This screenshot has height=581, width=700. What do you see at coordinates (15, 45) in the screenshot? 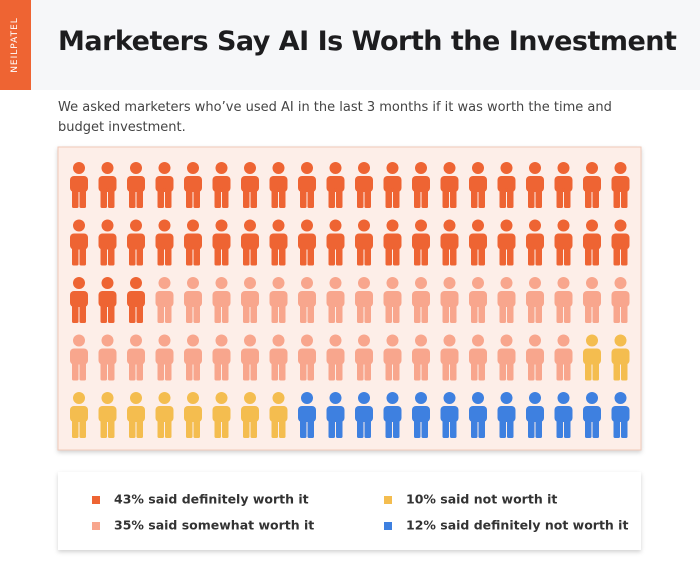
I see `brand-strip: NEILPATEL` at bounding box center [15, 45].